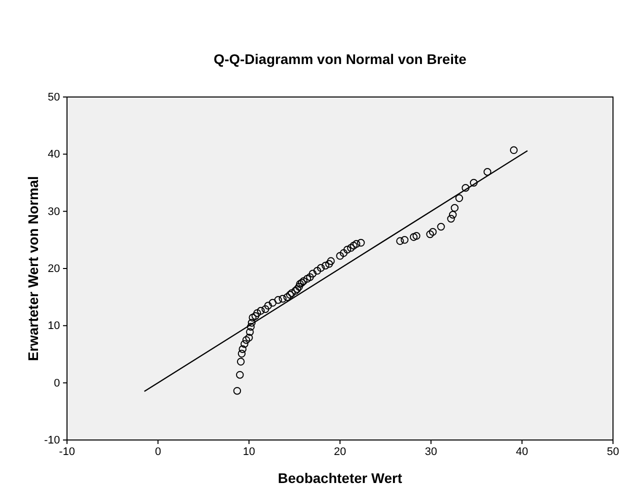 This screenshot has height=502, width=627. What do you see at coordinates (613, 452) in the screenshot?
I see `x-tick-label: 50` at bounding box center [613, 452].